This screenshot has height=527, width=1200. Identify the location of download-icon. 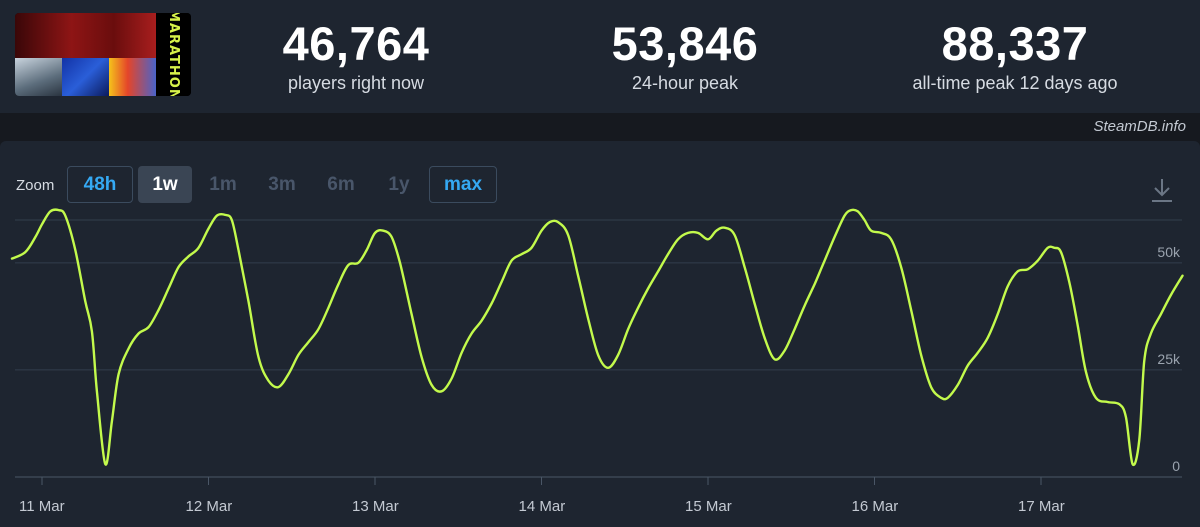
(1162, 190).